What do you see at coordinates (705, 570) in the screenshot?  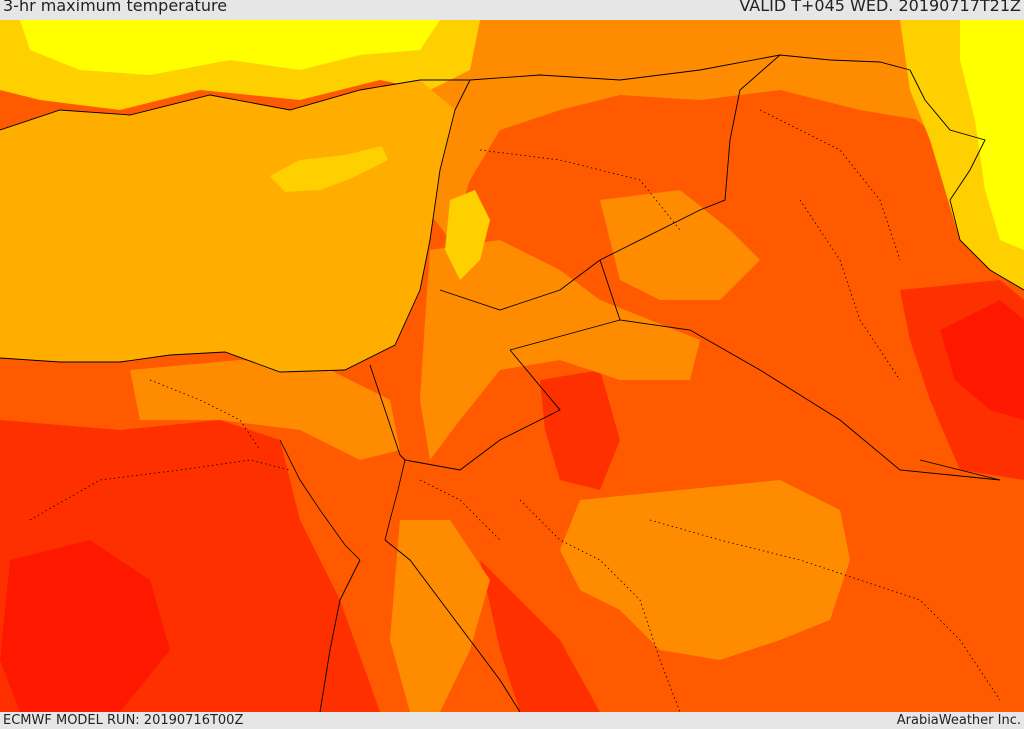 I see `warm-region-arabia` at bounding box center [705, 570].